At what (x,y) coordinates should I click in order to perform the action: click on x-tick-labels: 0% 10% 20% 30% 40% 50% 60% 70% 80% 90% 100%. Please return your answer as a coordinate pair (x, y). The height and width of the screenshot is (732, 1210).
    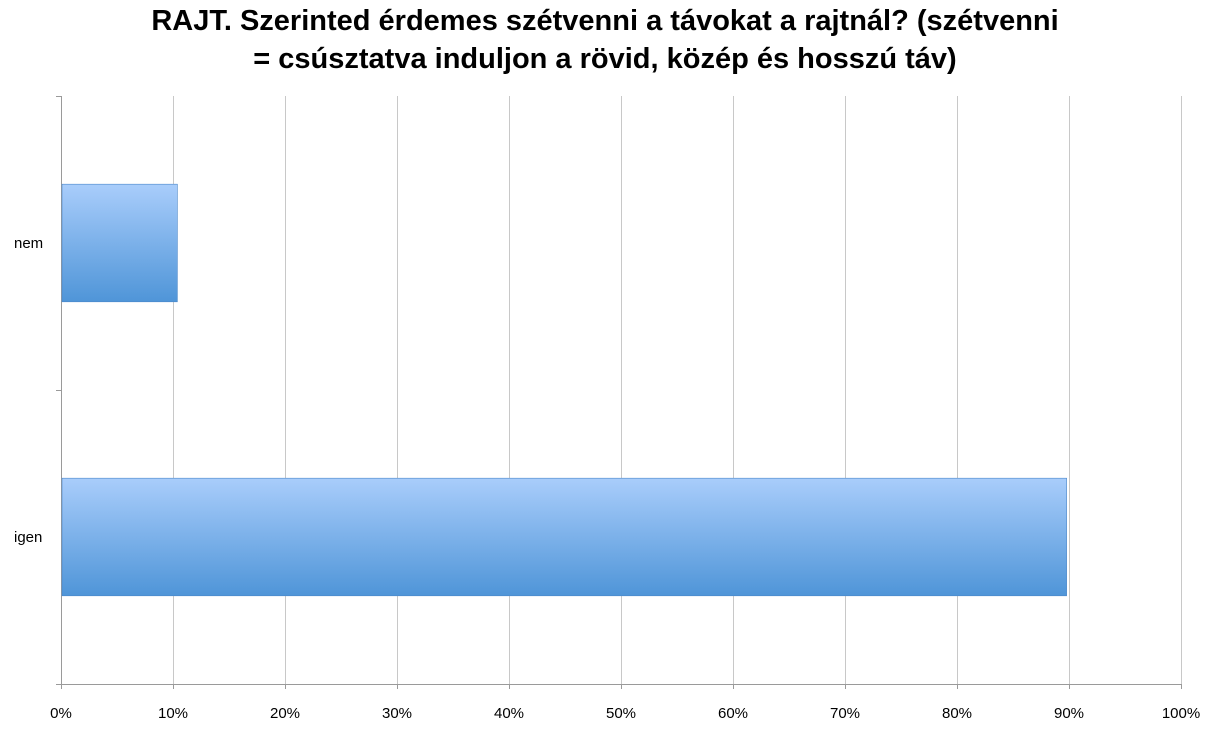
    Looking at the image, I should click on (625, 713).